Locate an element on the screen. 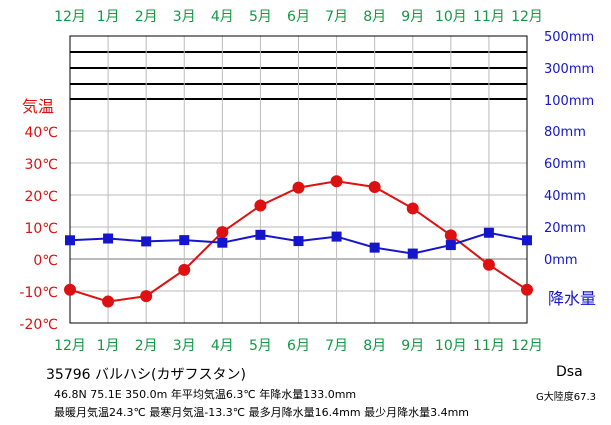 The image size is (611, 425). month-label-top: 2月 is located at coordinates (146, 17).